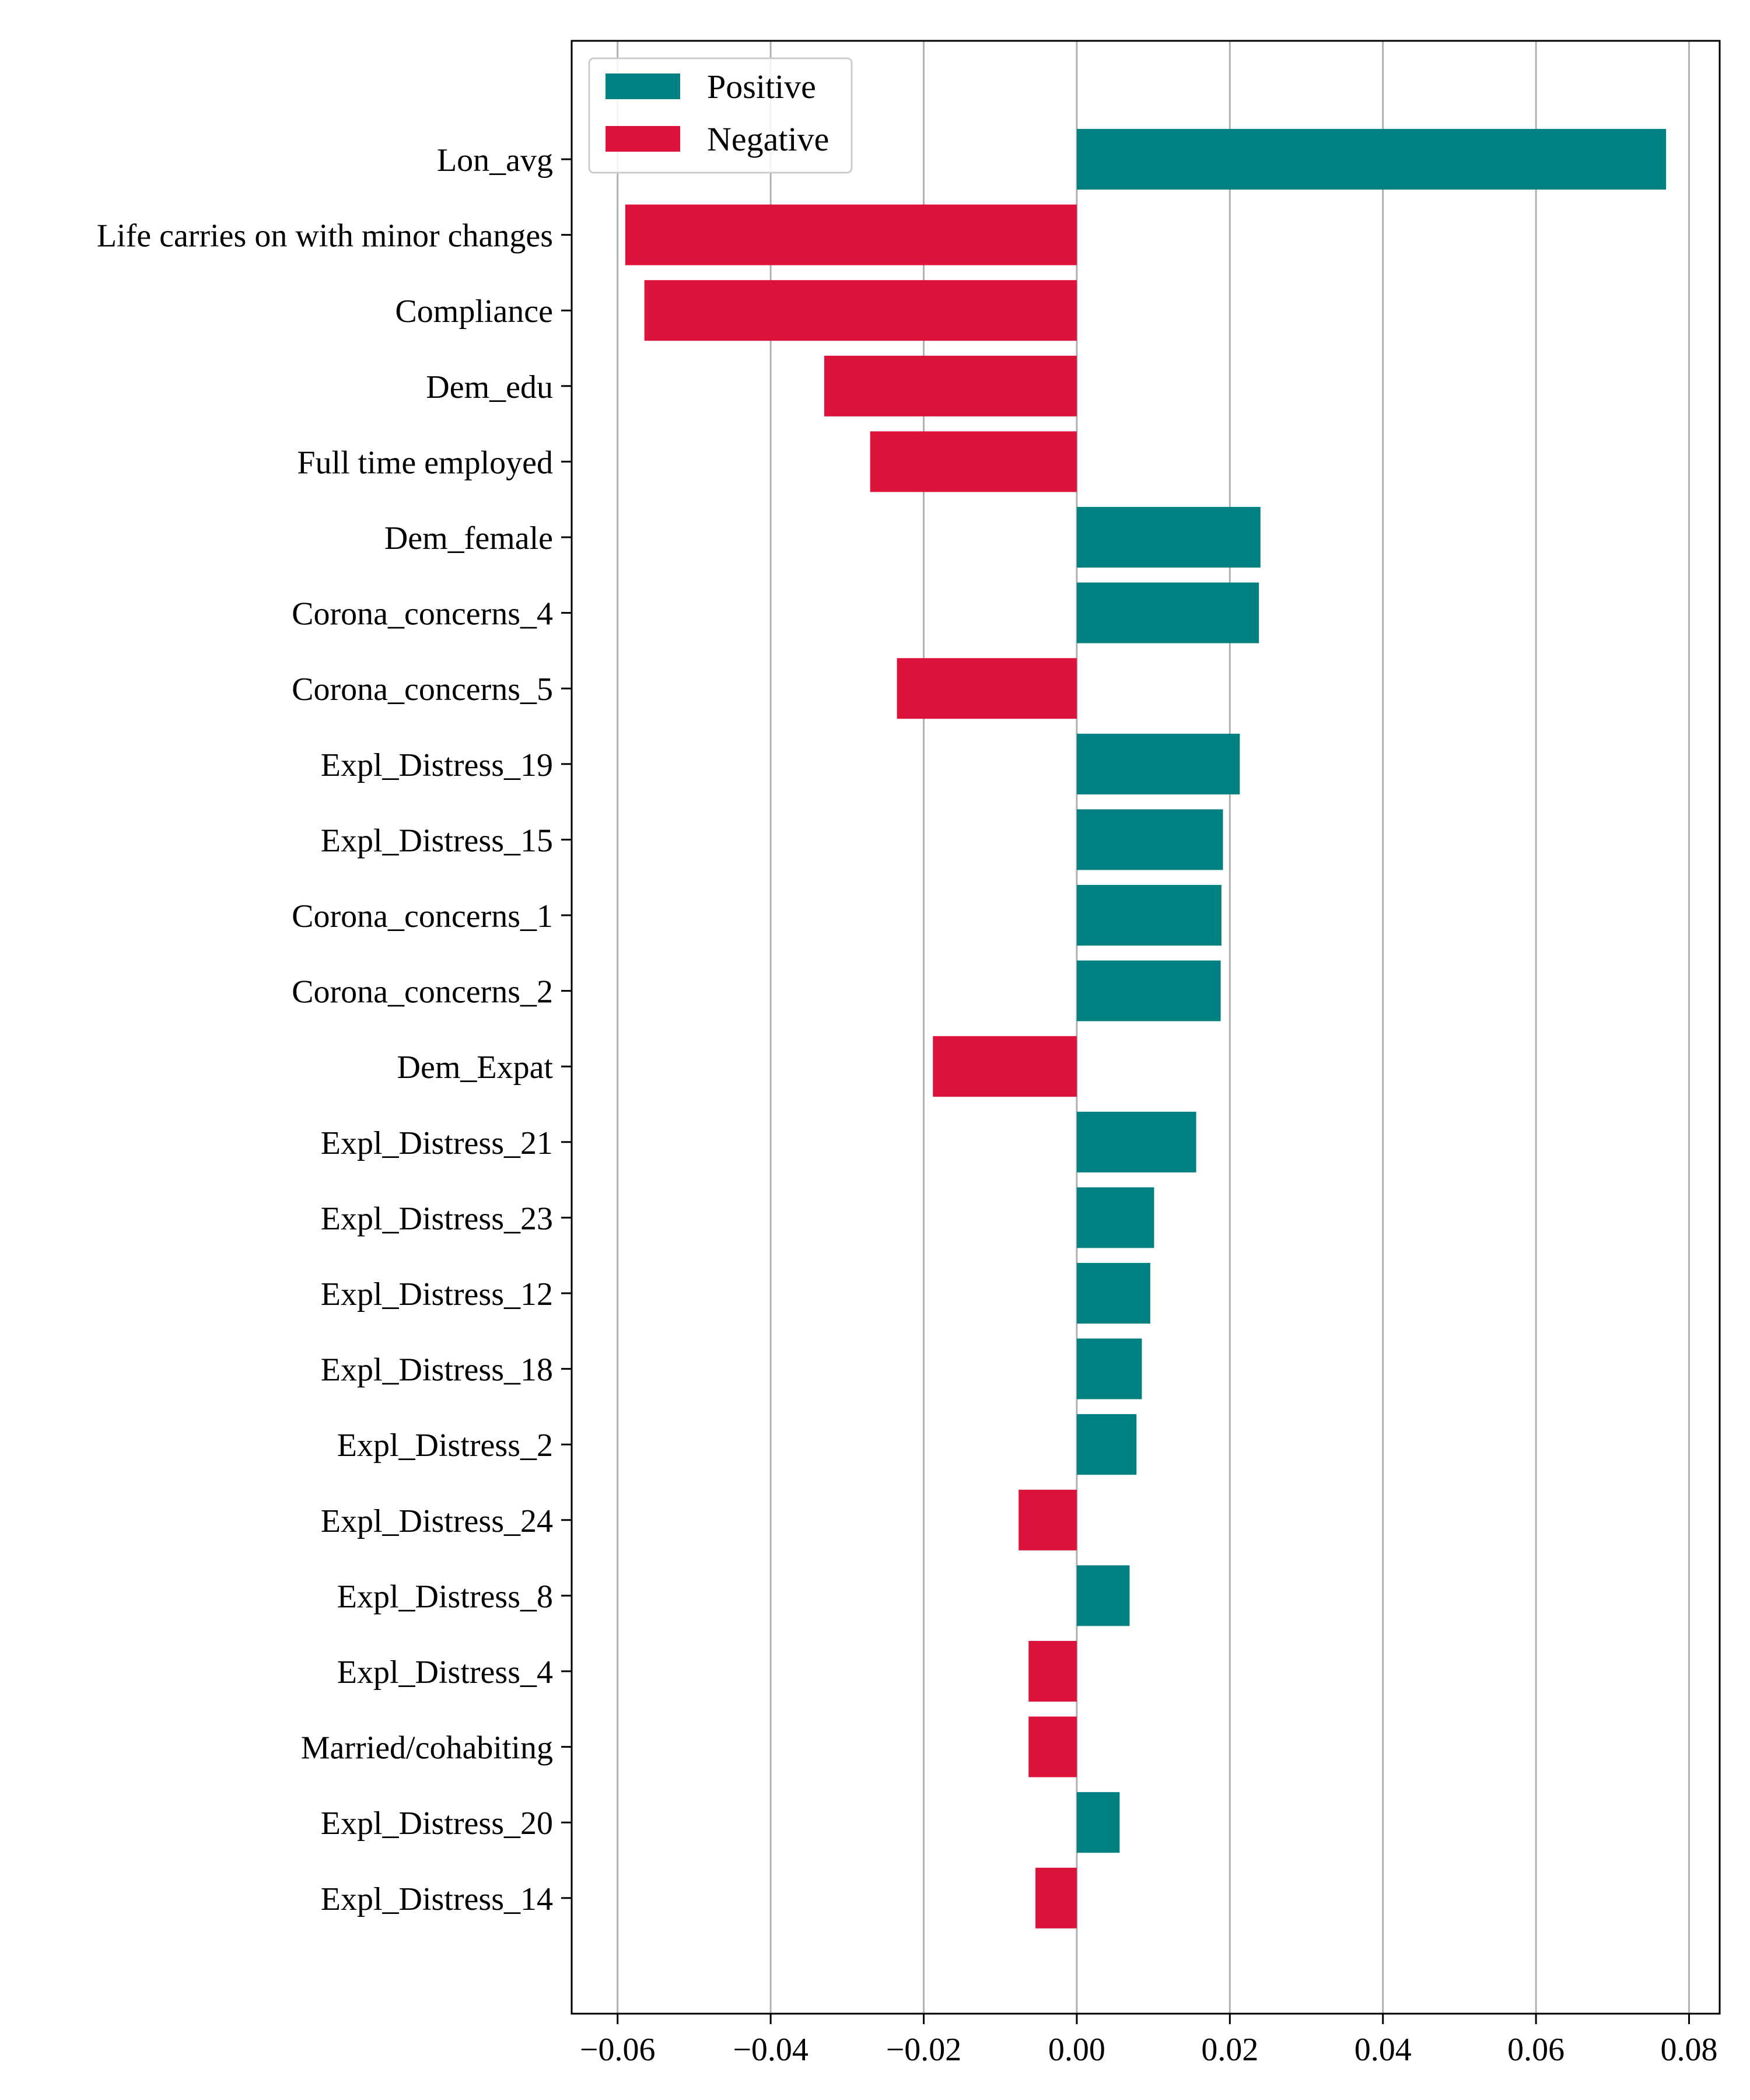 The height and width of the screenshot is (2100, 1750). Describe the element at coordinates (1230, 2050) in the screenshot. I see `x-tick-label: 0.02` at that location.